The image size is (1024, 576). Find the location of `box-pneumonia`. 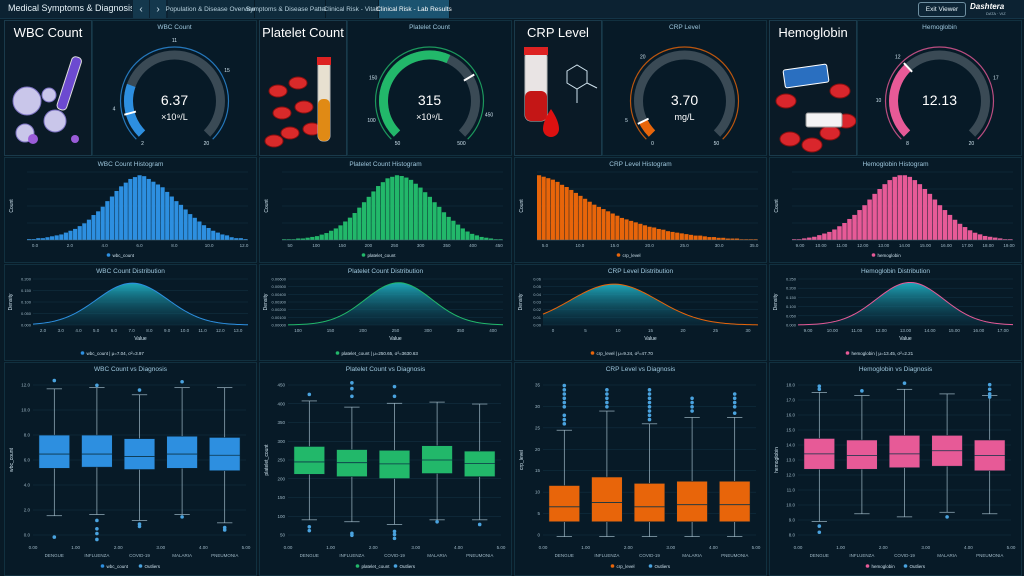

box-pneumonia is located at coordinates (480, 465).